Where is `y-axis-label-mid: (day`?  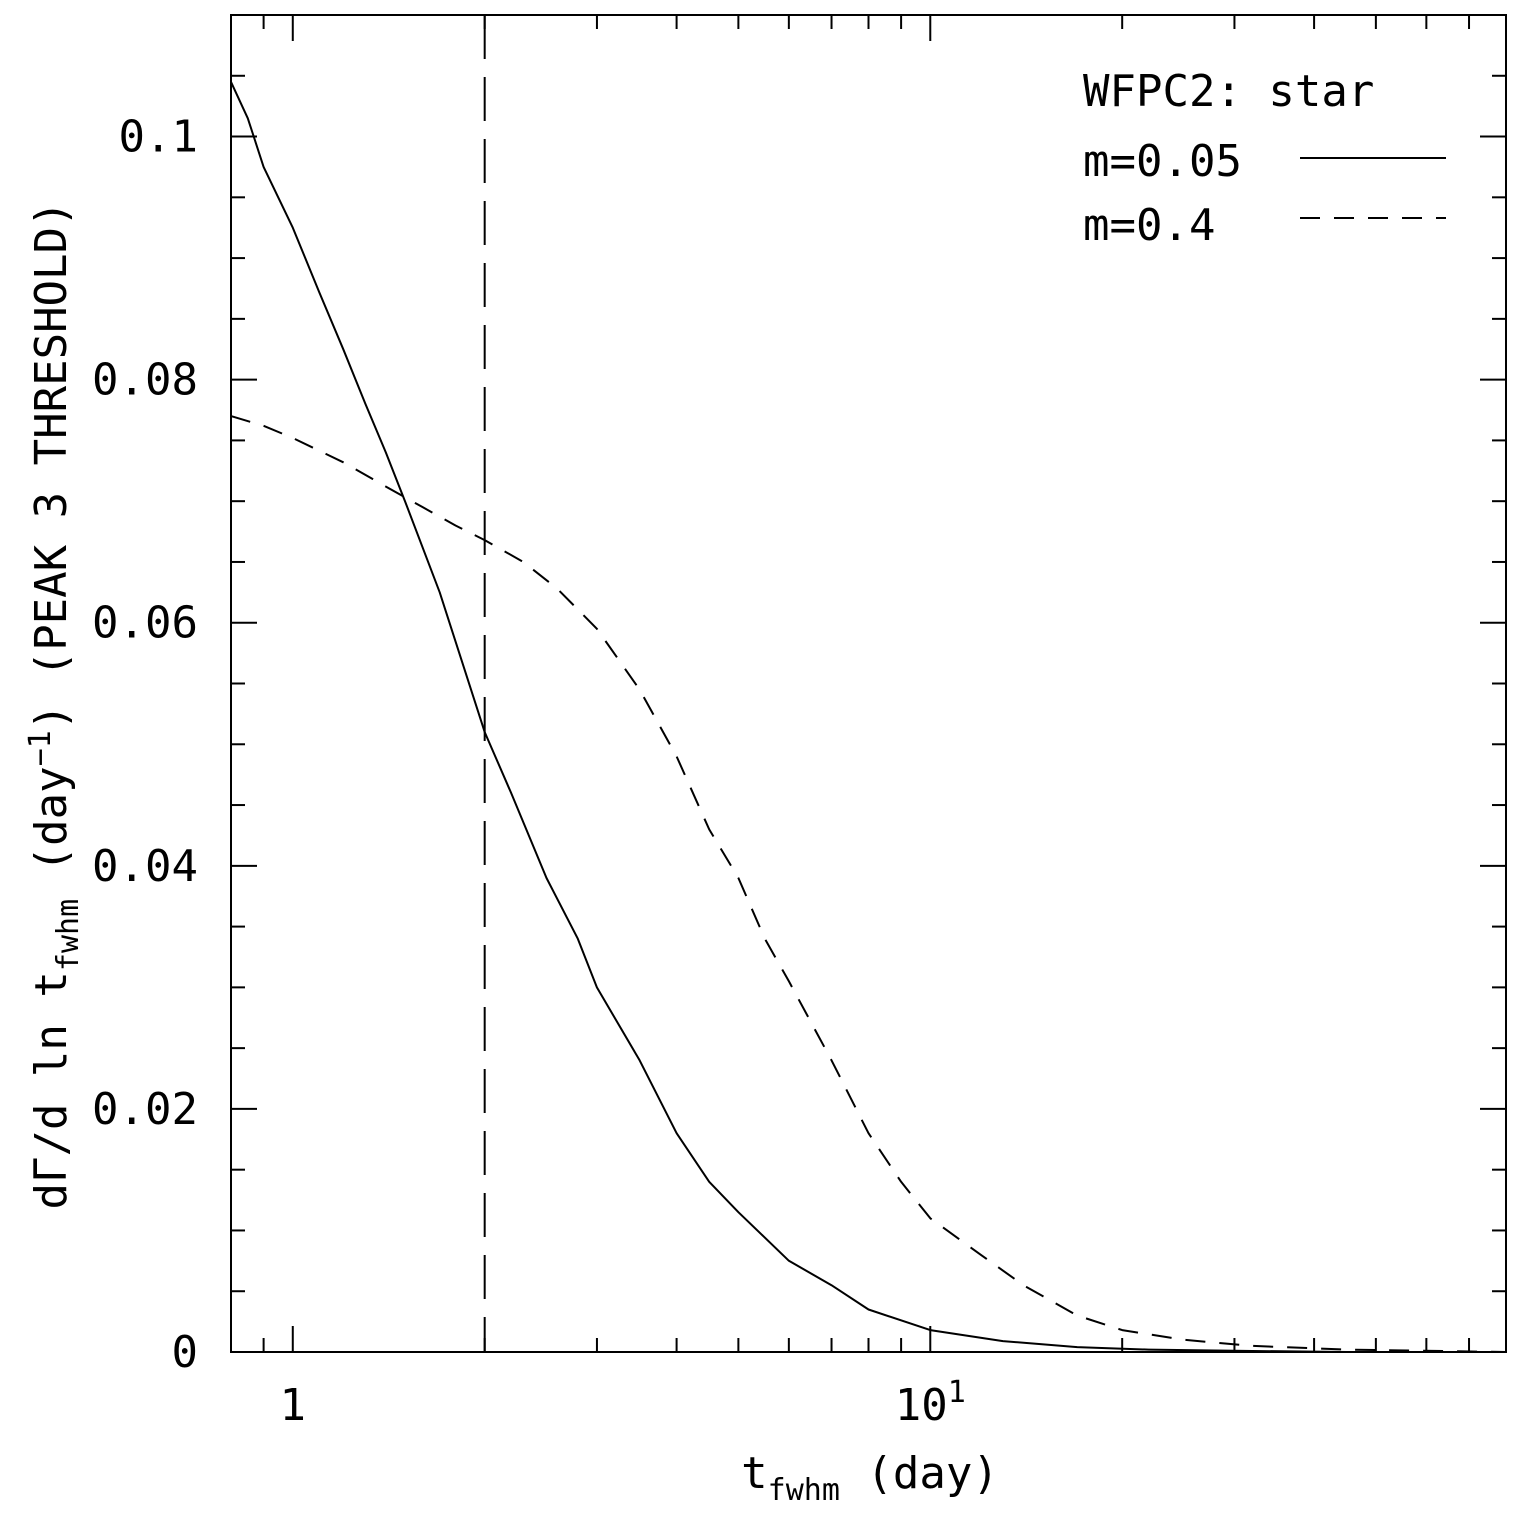
y-axis-label-mid: (day is located at coordinates (51, 832).